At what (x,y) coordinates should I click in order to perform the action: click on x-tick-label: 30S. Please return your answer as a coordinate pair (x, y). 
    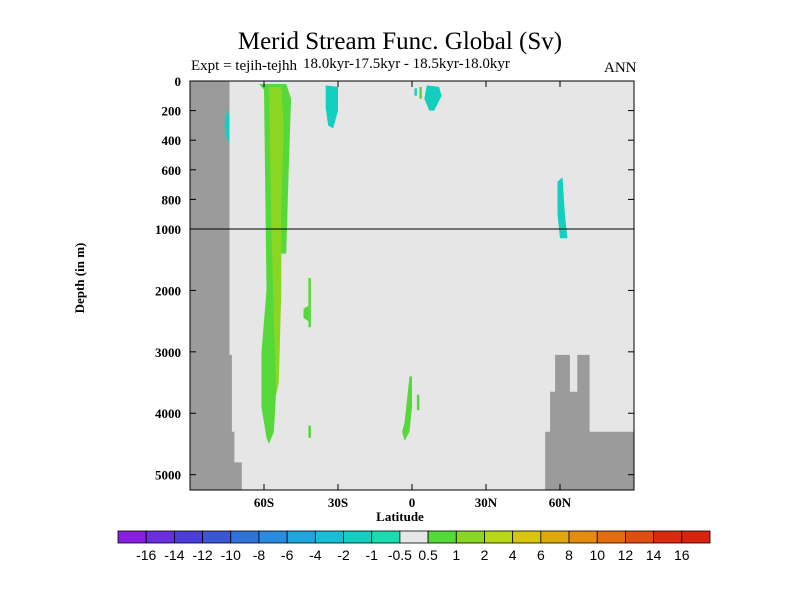
    Looking at the image, I should click on (338, 502).